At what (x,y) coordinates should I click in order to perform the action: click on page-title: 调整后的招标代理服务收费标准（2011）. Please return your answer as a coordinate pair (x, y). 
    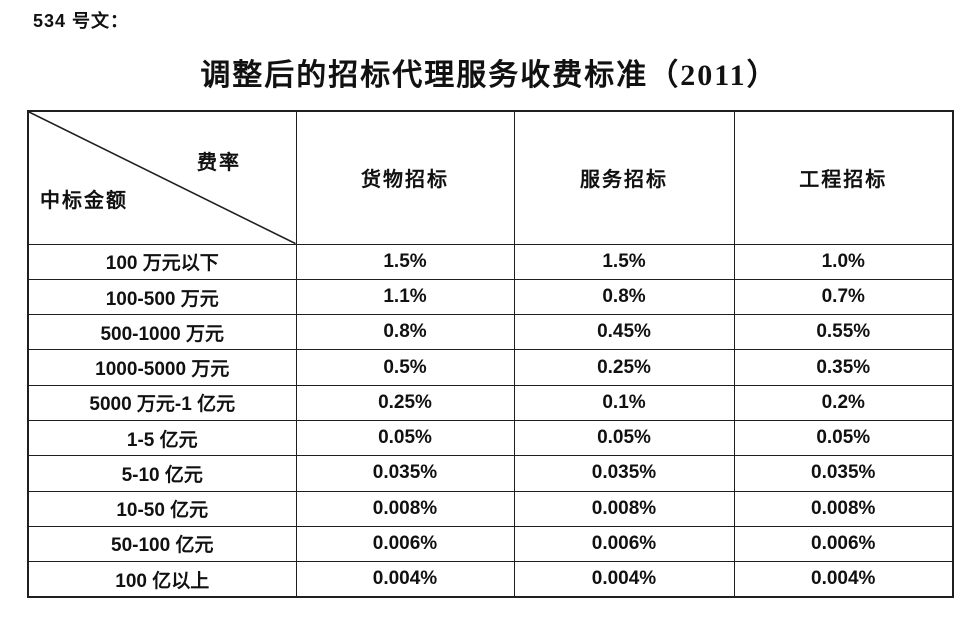
    Looking at the image, I should click on (489, 75).